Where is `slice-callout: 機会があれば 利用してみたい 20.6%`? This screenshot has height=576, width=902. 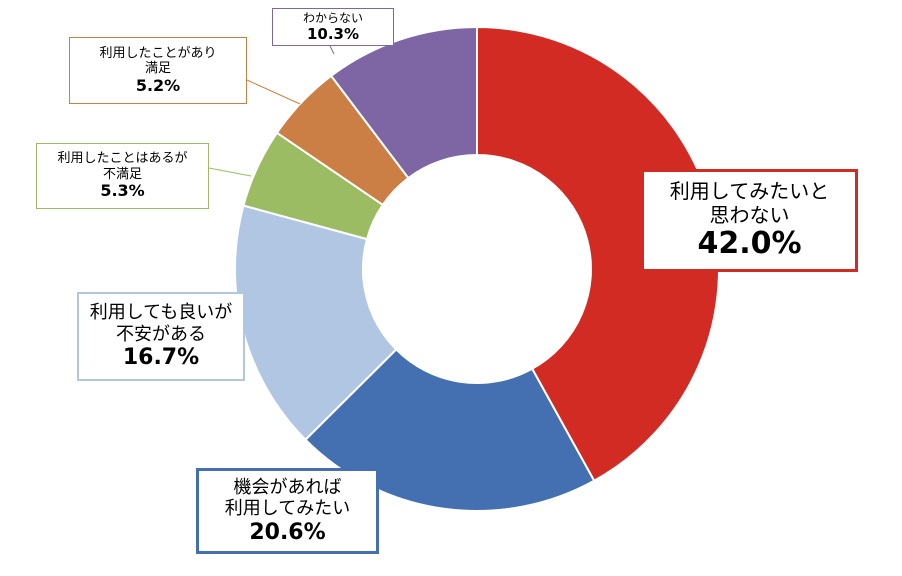
slice-callout: 機会があれば 利用してみたい 20.6% is located at coordinates (287, 511).